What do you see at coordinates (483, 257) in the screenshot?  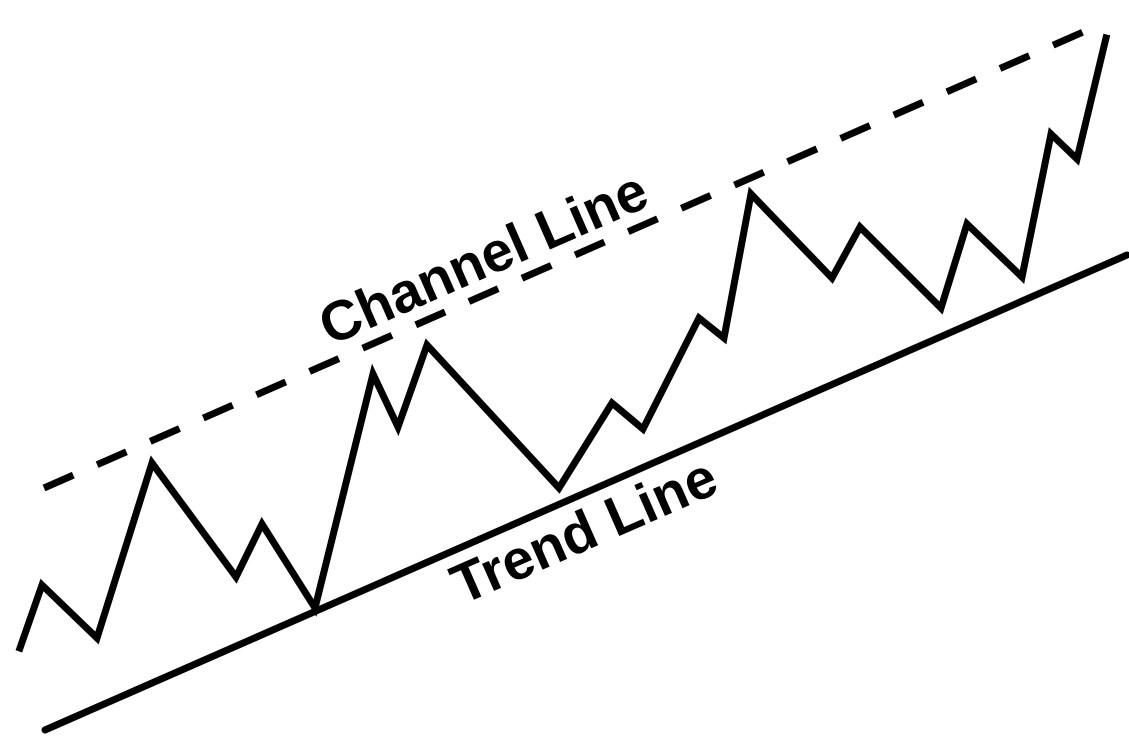 I see `channel-line-label: Channel Line` at bounding box center [483, 257].